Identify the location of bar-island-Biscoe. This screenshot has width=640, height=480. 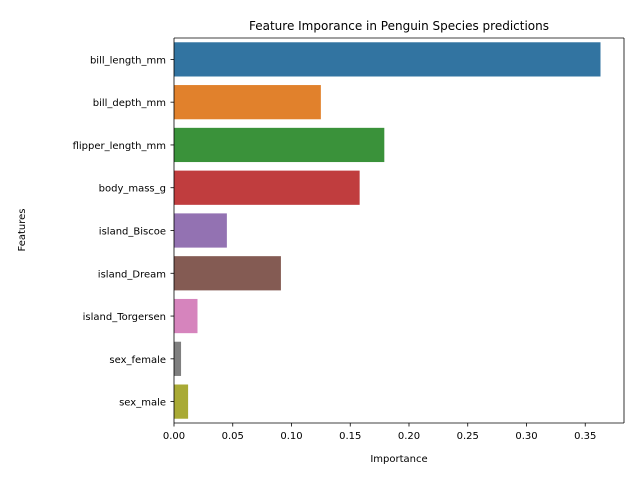
(200, 230).